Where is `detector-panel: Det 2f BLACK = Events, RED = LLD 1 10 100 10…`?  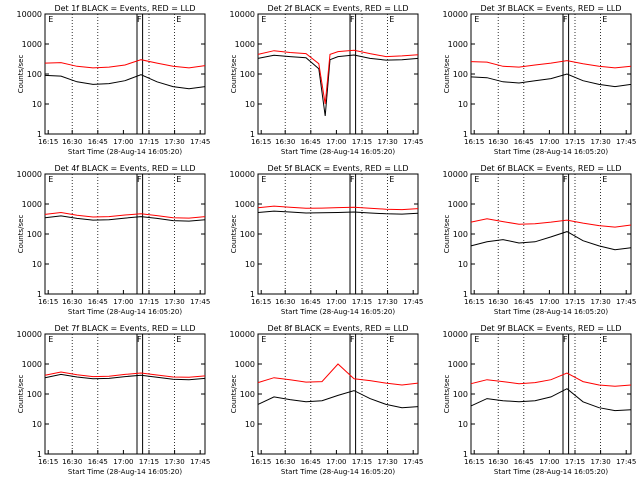 detector-panel: Det 2f BLACK = Events, RED = LLD 1 10 100 10… is located at coordinates (327, 80).